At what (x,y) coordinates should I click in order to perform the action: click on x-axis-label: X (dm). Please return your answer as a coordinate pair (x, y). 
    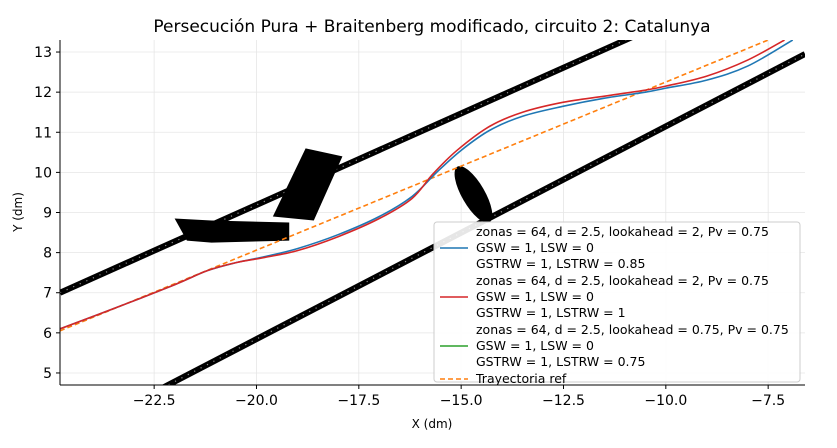
    Looking at the image, I should click on (432, 424).